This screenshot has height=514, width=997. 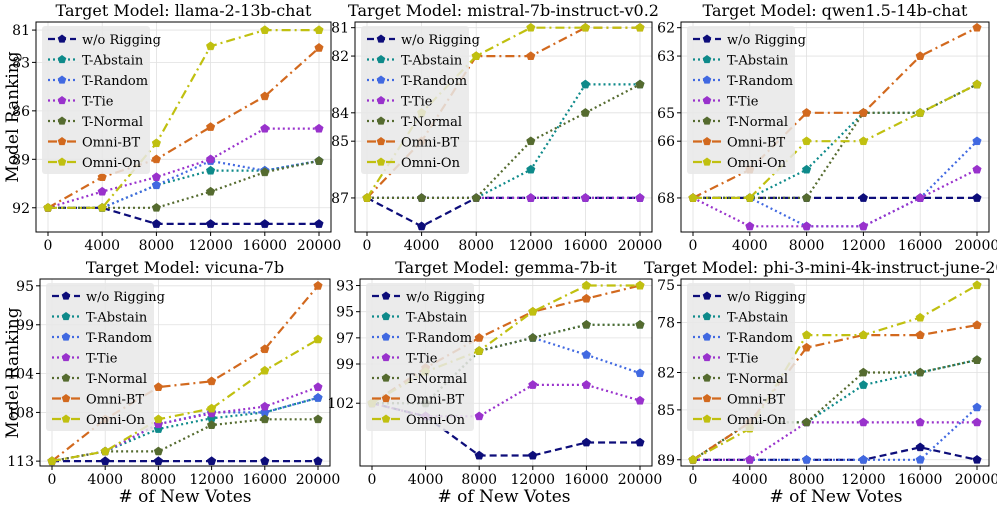 I want to click on x-tick-label: 12000, so click(x=863, y=480).